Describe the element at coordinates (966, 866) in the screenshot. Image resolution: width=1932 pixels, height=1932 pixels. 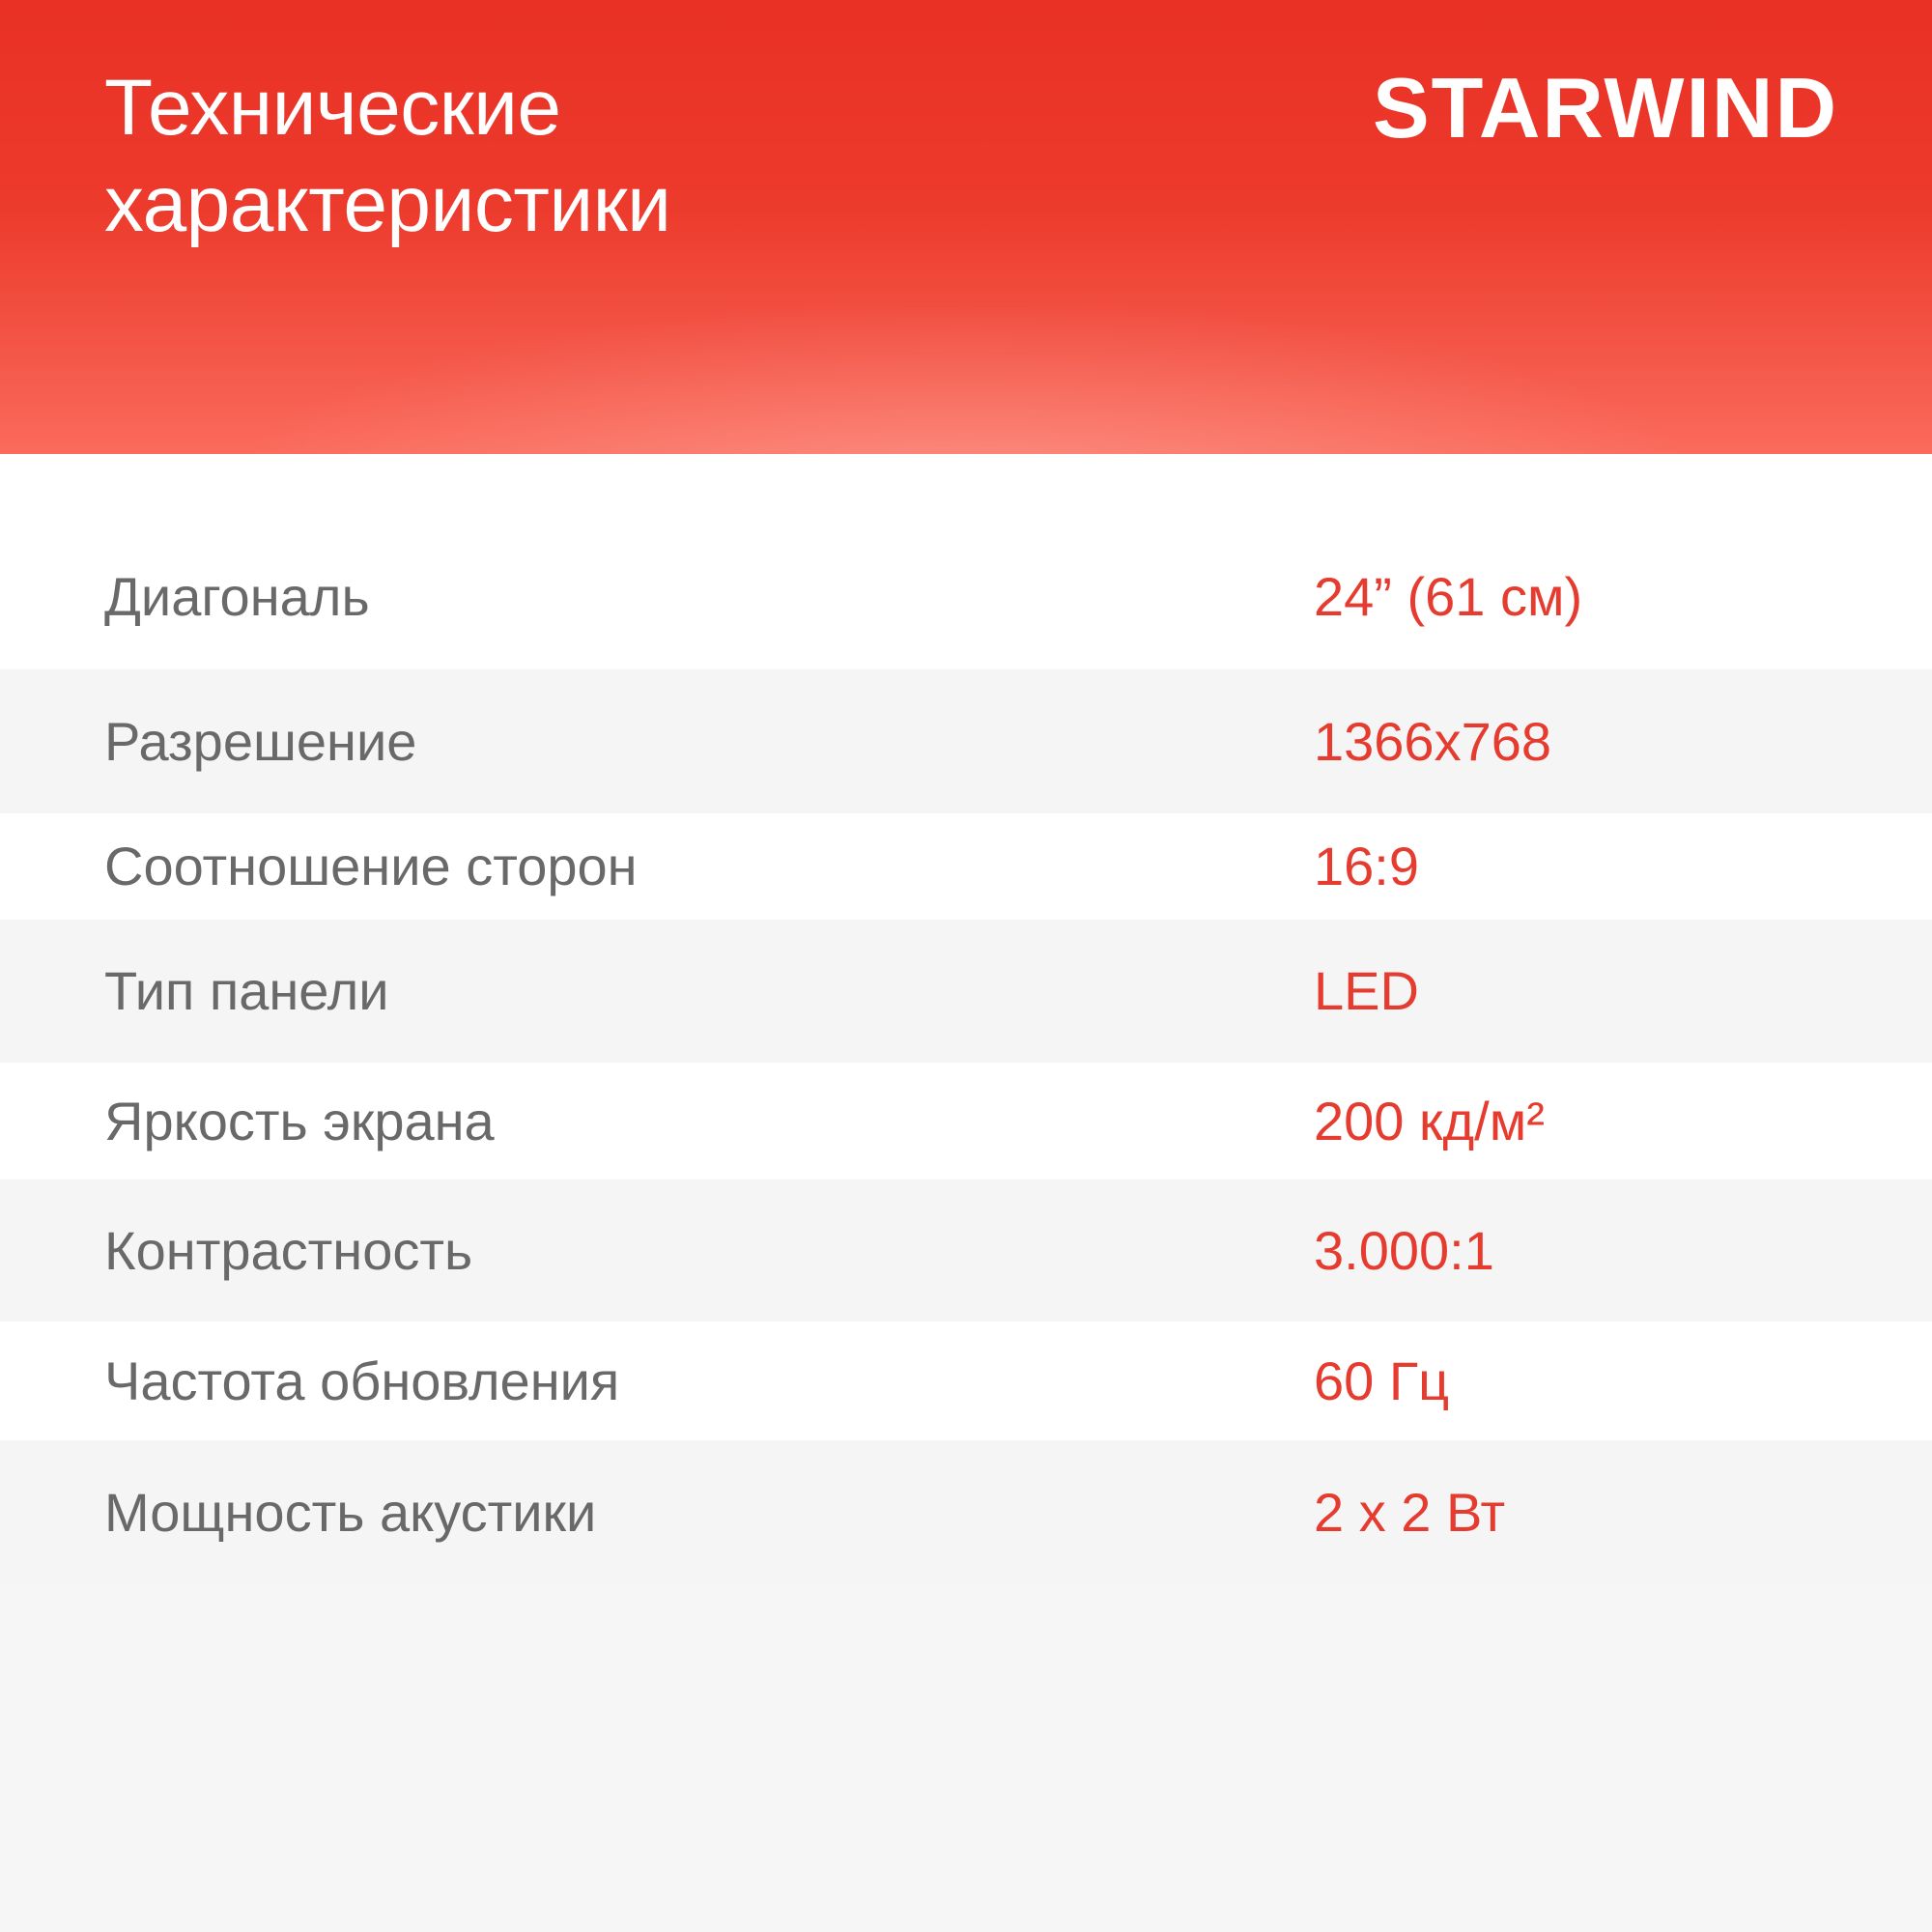
I see `spec-row-aspect-ratio: Соотношение сторон 16:9` at that location.